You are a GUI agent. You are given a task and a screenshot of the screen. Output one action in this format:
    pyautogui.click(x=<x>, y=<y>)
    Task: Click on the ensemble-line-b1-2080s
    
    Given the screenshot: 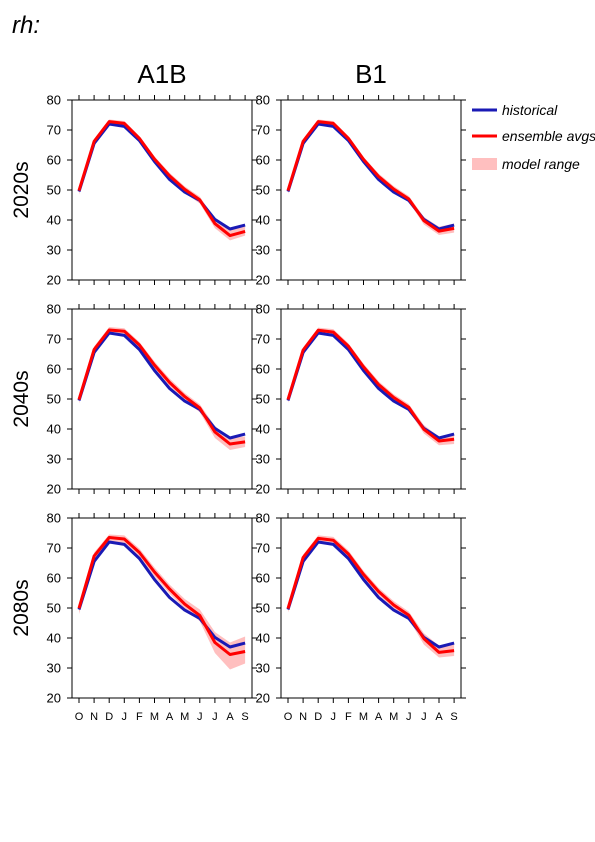 What is the action you would take?
    pyautogui.click(x=370, y=595)
    